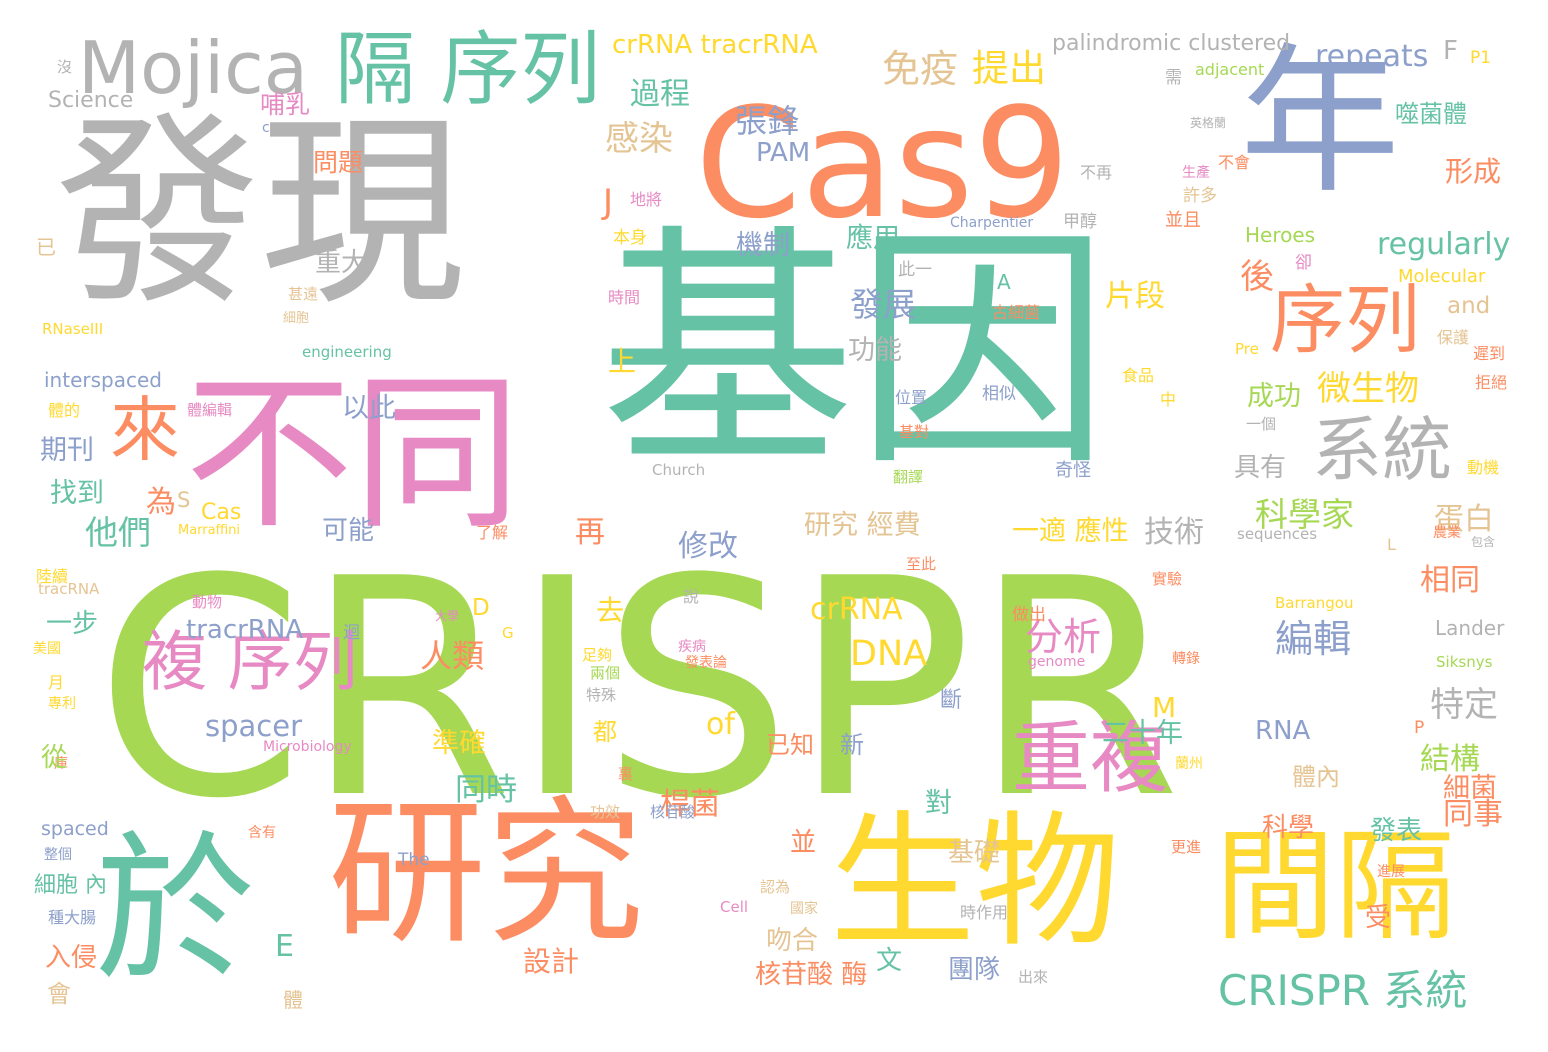 The height and width of the screenshot is (1052, 1548). Describe the element at coordinates (77, 493) in the screenshot. I see `cloud-word: 找到` at that location.